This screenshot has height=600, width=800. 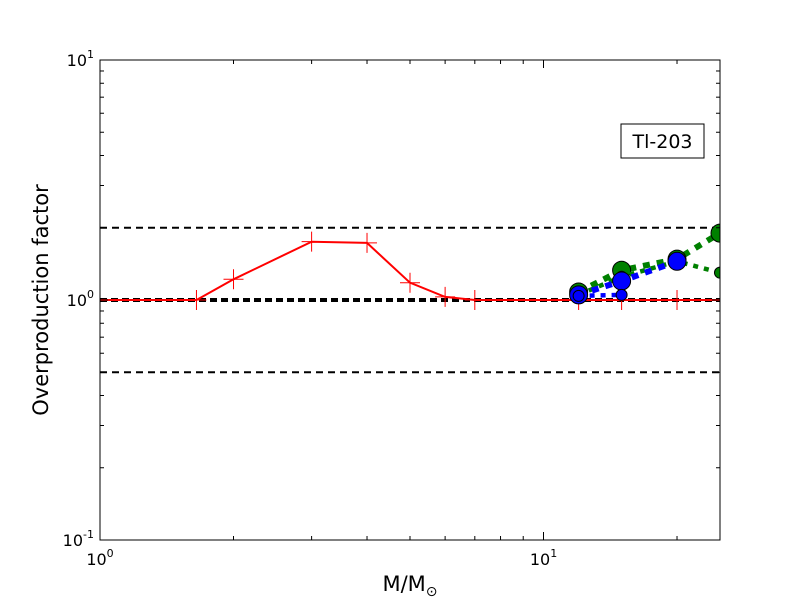 I want to click on annotation-box: Tl-203, so click(x=662, y=141).